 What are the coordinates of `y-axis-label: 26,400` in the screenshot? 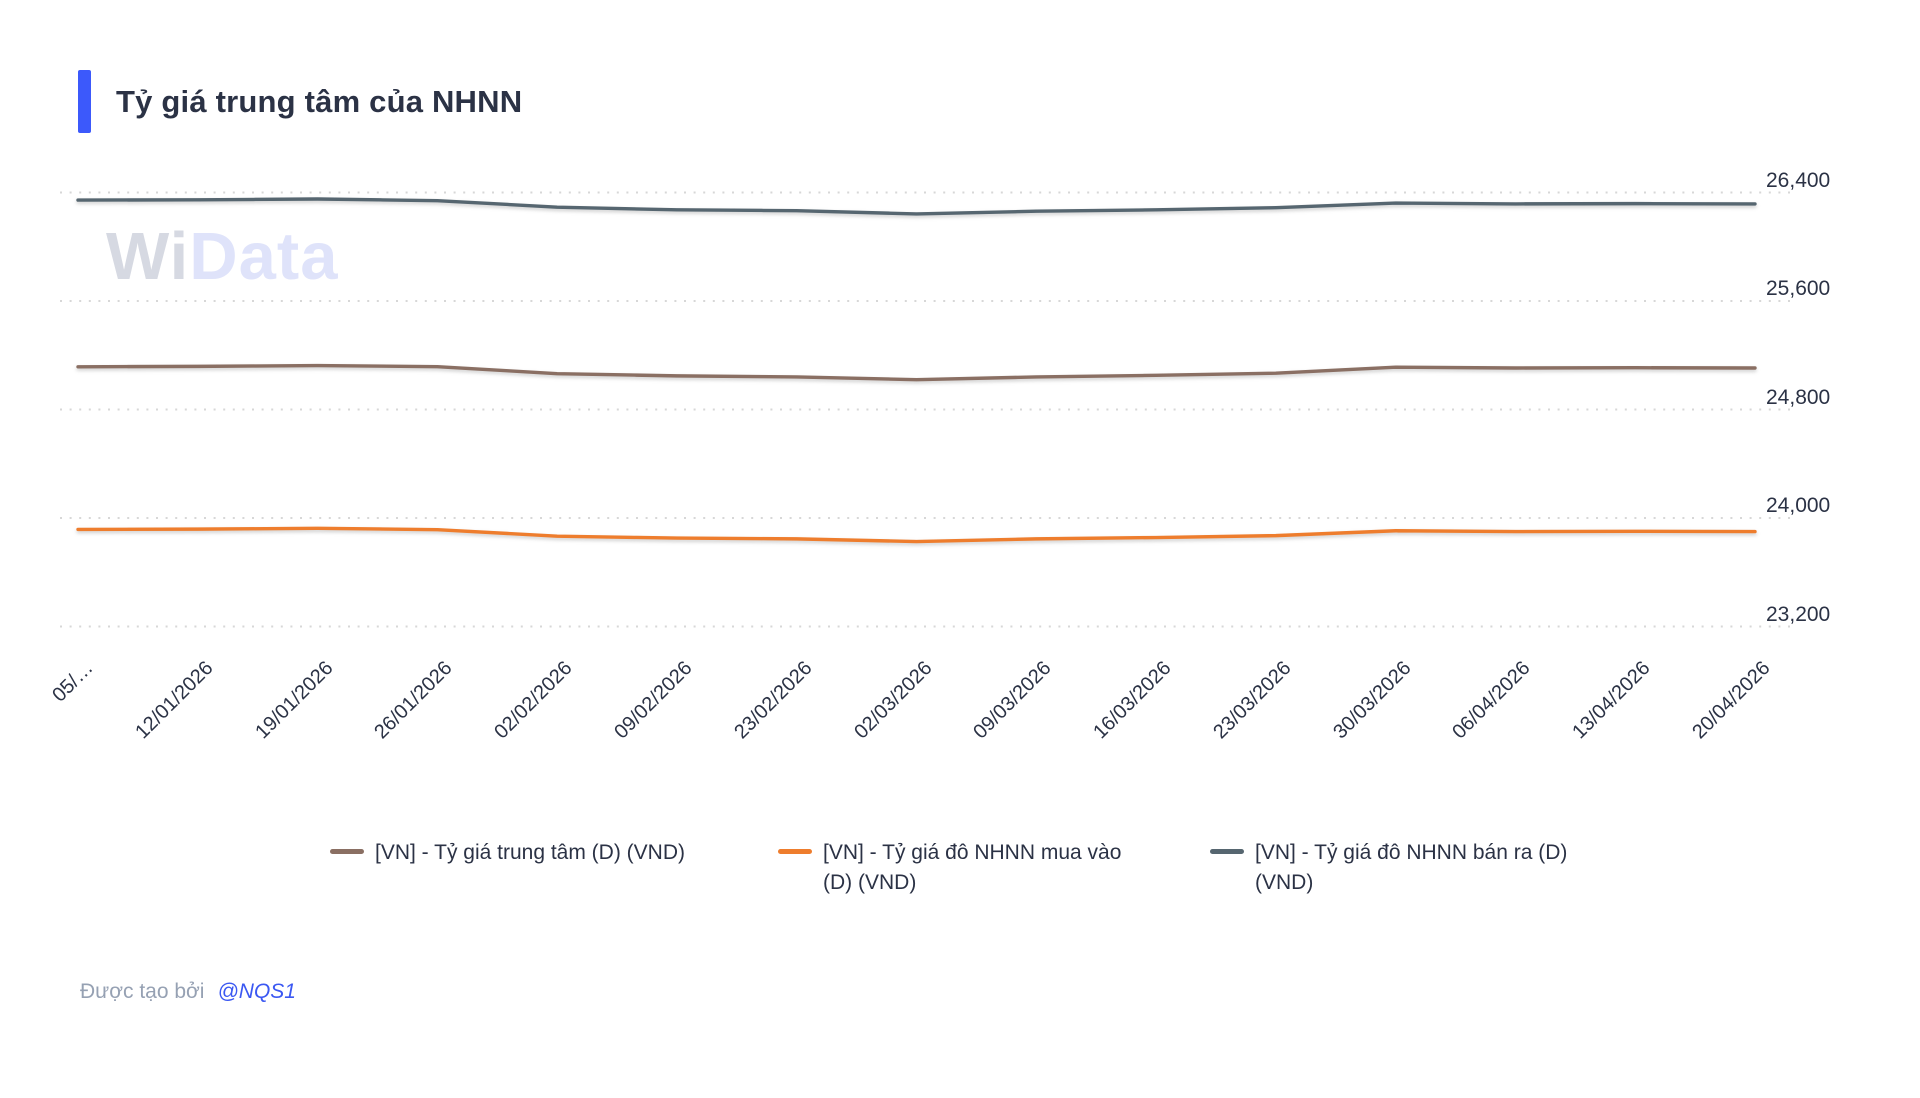 It's located at (1798, 180).